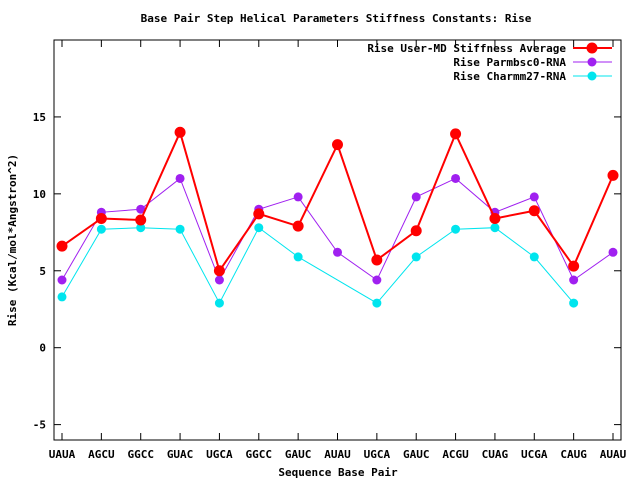 Image resolution: width=640 pixels, height=480 pixels. Describe the element at coordinates (180, 454) in the screenshot. I see `x-tick-label: GUAC` at that location.